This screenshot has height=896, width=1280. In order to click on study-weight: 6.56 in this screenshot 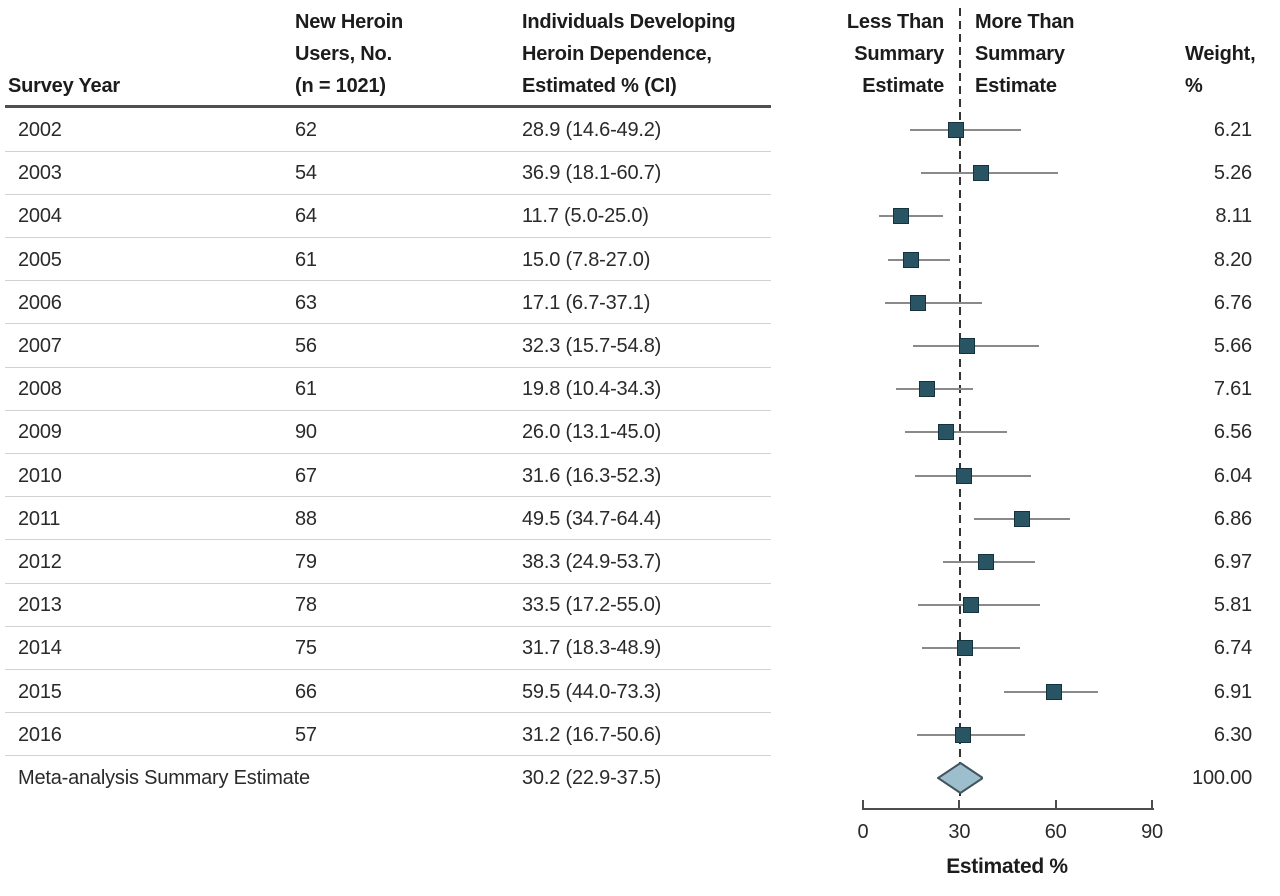, I will do `click(1232, 432)`.